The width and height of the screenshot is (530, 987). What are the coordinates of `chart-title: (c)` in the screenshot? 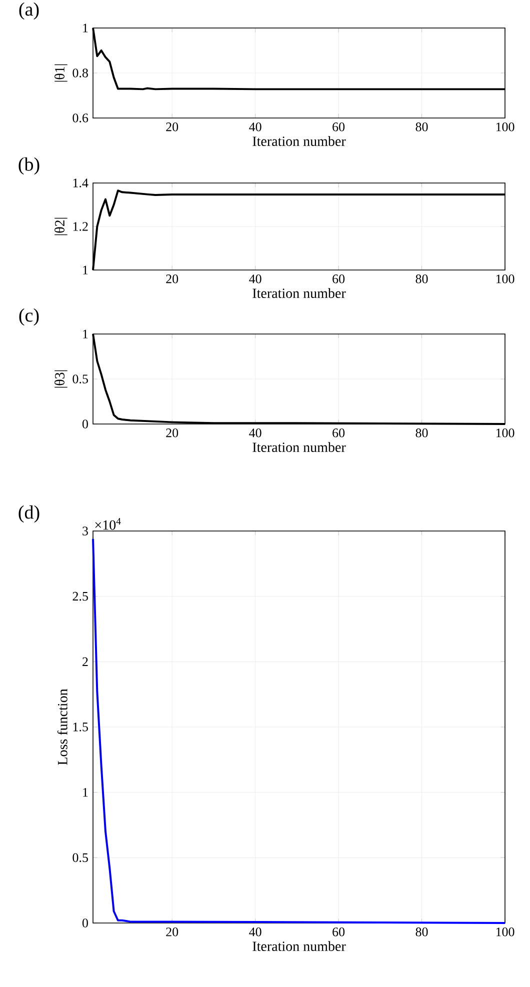 It's located at (29, 317).